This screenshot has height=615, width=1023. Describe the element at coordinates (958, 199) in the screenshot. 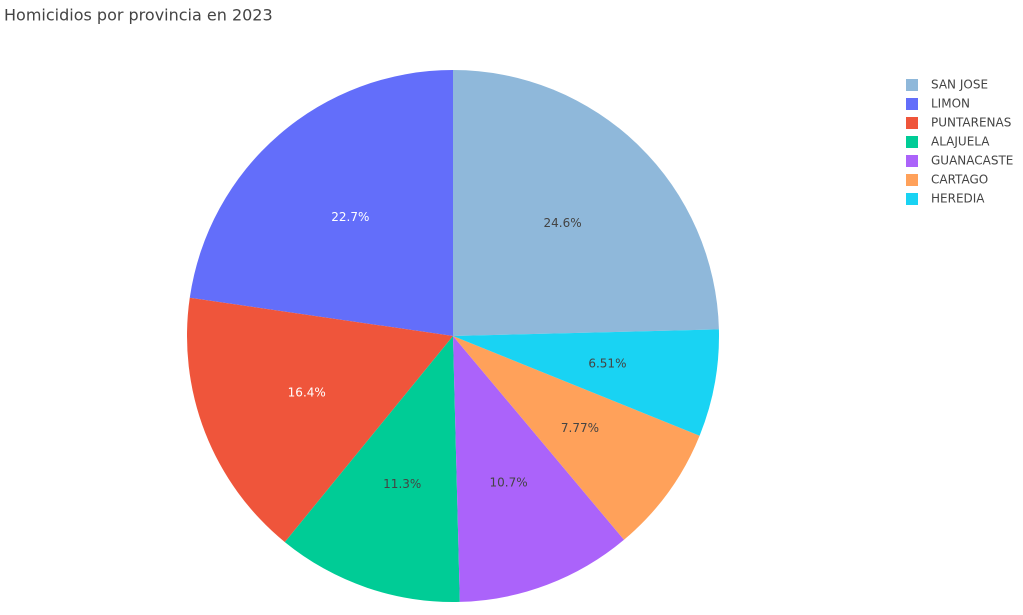

I see `legend-label: HEREDIA` at that location.